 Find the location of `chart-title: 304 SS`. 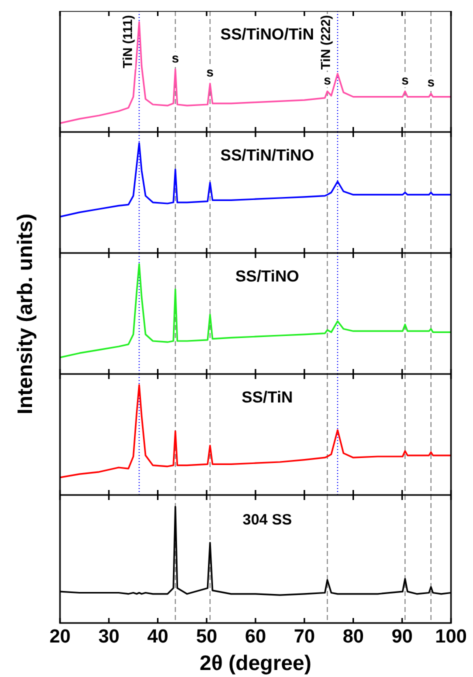

chart-title: 304 SS is located at coordinates (267, 520).